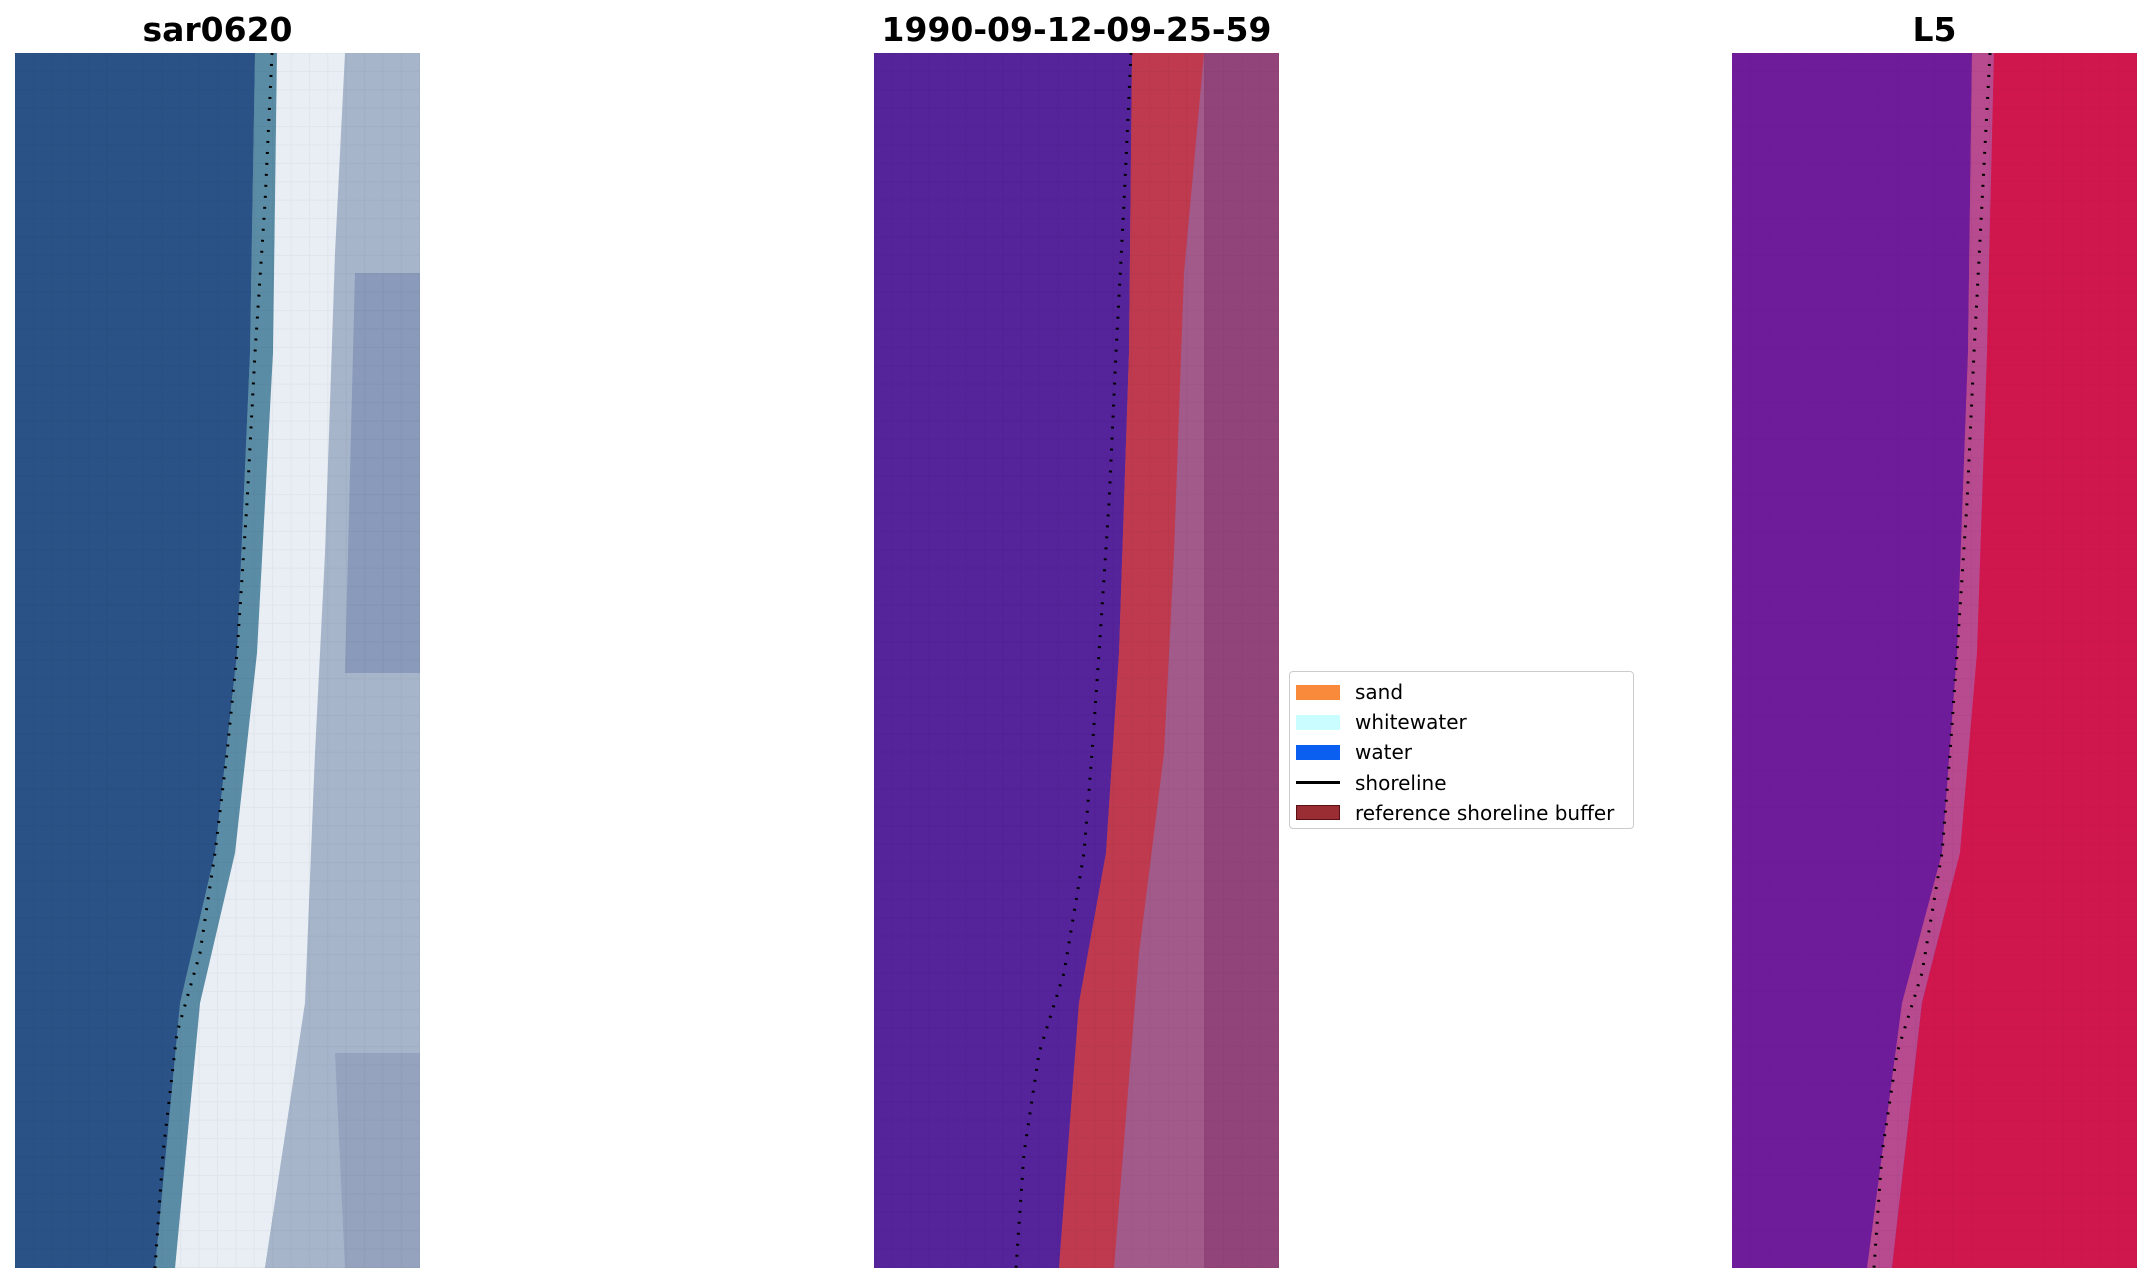 The height and width of the screenshot is (1283, 2150). I want to click on legend-item-whitewater: whitewater, so click(1461, 722).